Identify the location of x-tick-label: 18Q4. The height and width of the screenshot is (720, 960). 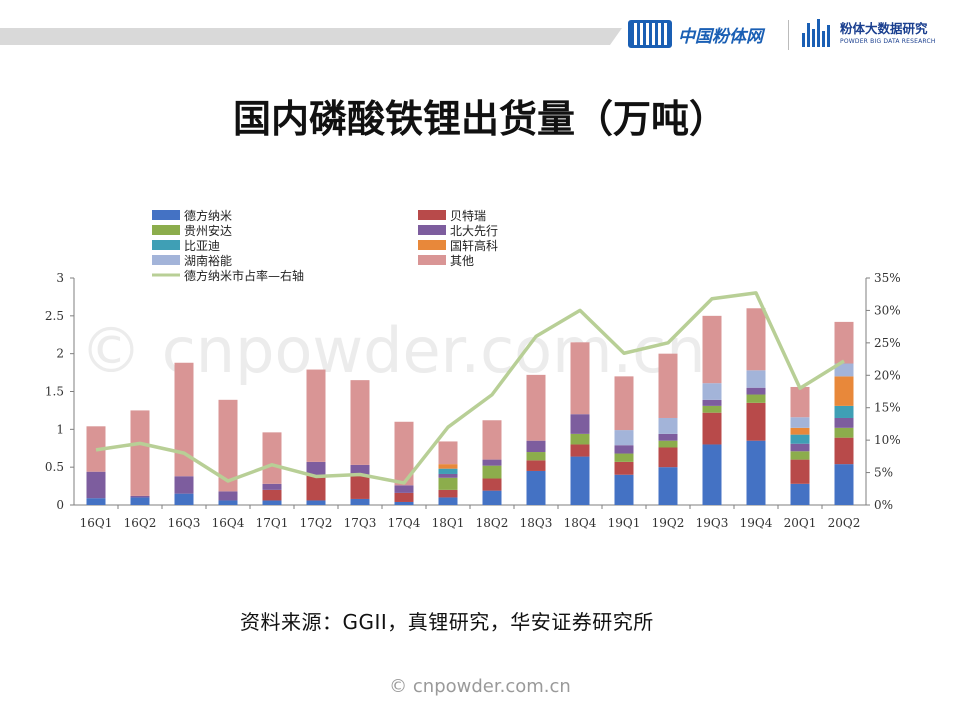
(580, 523).